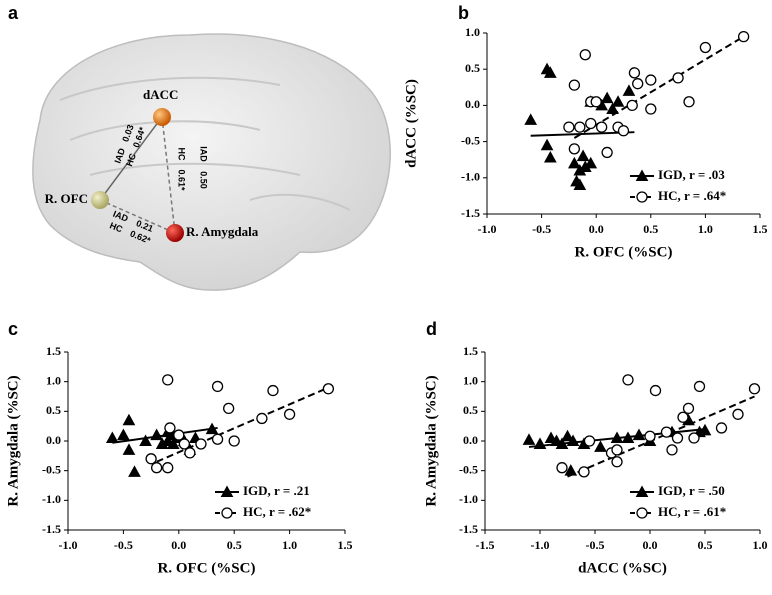  What do you see at coordinates (691, 174) in the screenshot?
I see `legend-label: IGD, r = .03` at bounding box center [691, 174].